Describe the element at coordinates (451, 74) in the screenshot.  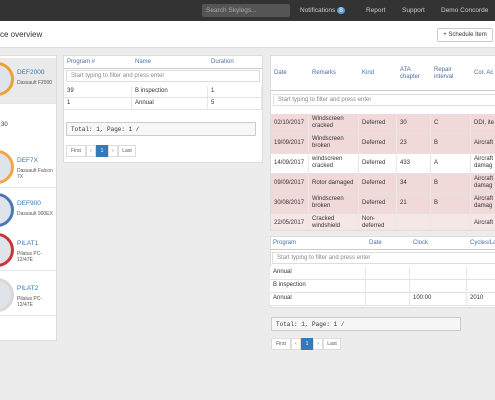
I see `column-header: Repair interval` at that location.